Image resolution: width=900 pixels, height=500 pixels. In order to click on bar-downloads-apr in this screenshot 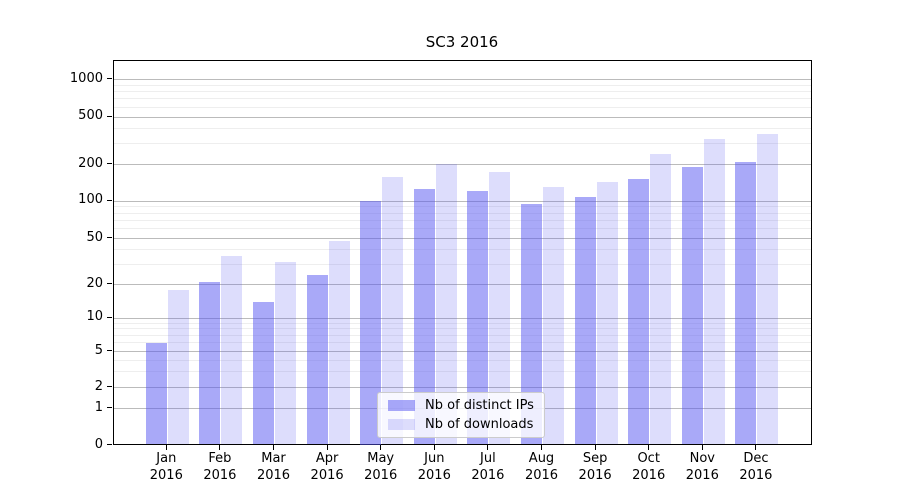, I will do `click(339, 342)`.